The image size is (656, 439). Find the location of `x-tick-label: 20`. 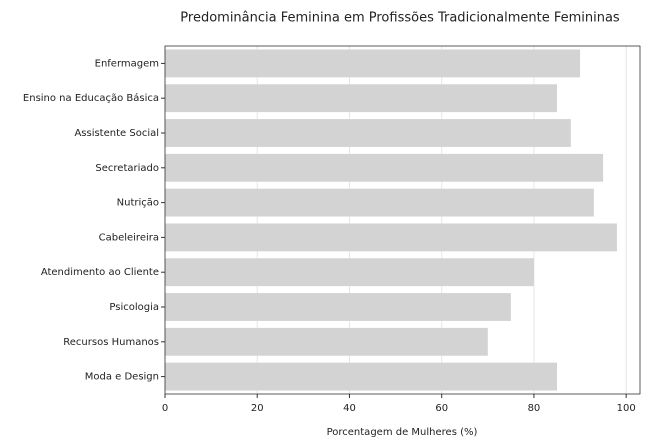

x-tick-label: 20 is located at coordinates (257, 408).